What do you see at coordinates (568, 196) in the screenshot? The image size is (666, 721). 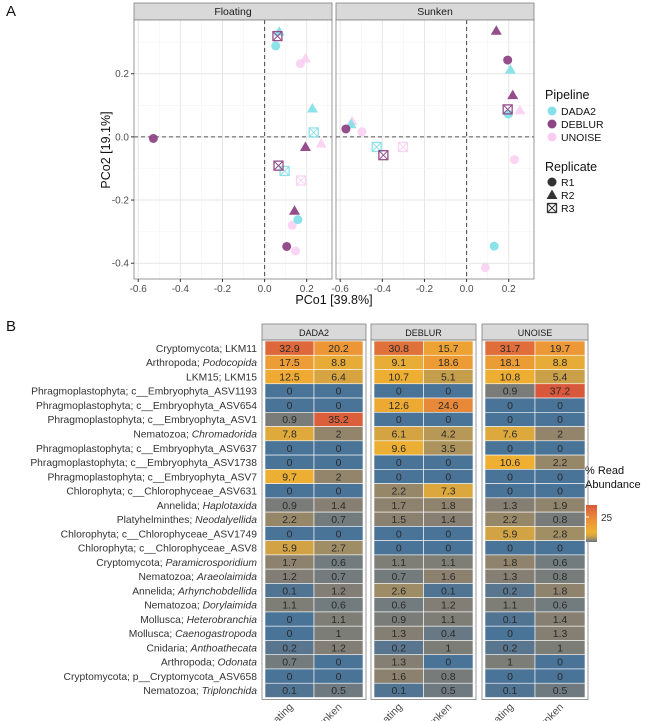 I see `legend-label-r2: R2` at bounding box center [568, 196].